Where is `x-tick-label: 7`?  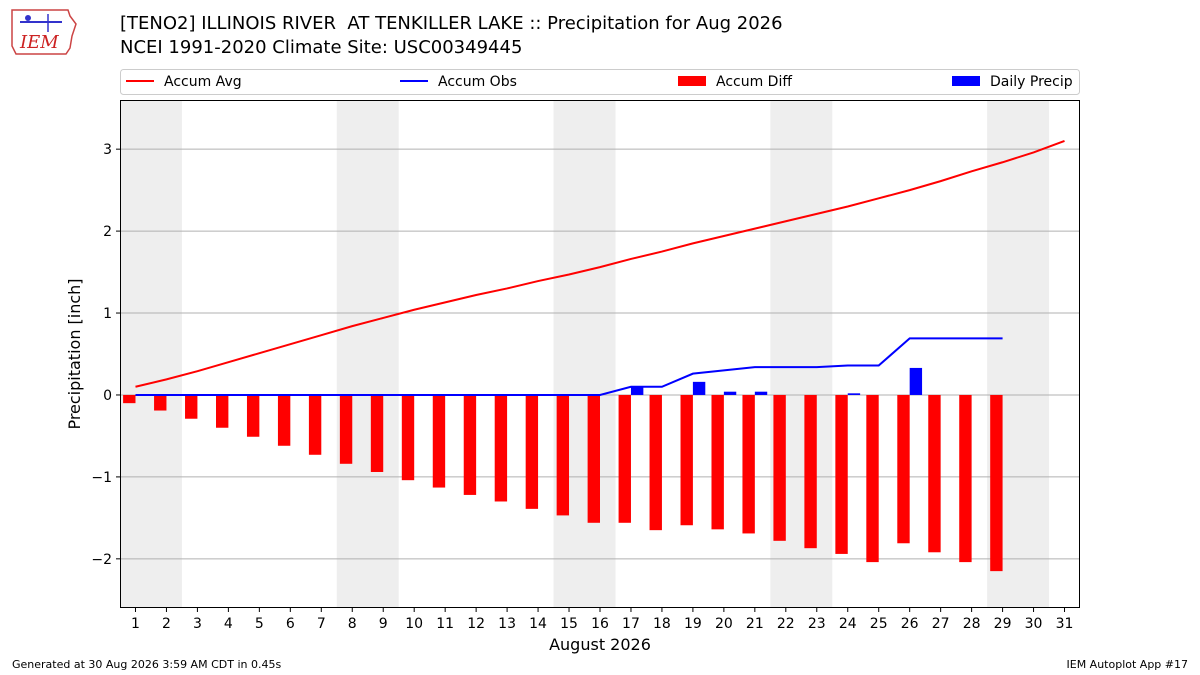 x-tick-label: 7 is located at coordinates (321, 624).